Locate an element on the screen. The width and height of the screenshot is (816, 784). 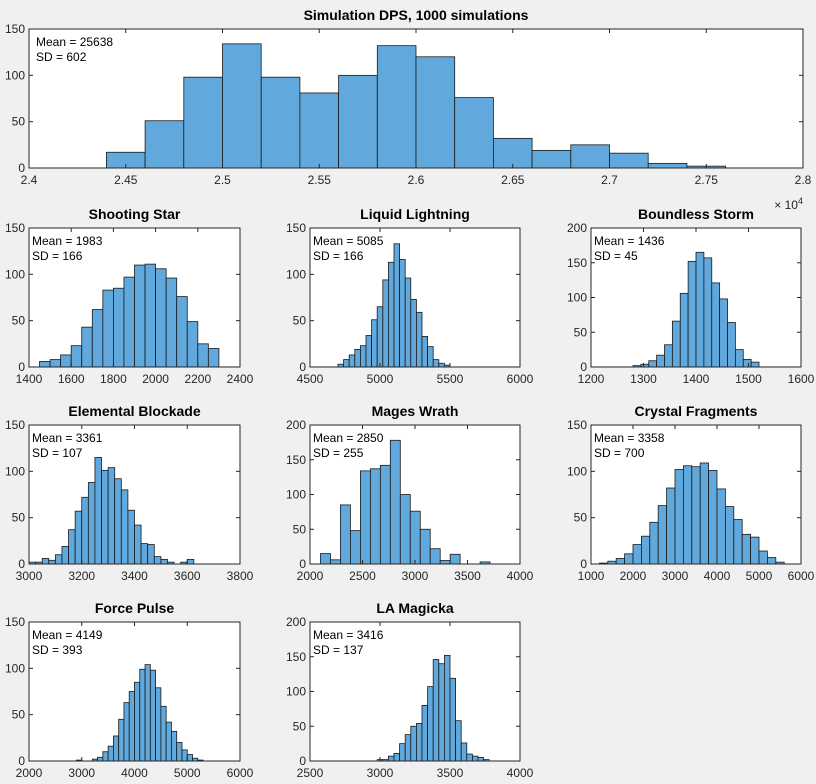
sd-label: SD = 45 is located at coordinates (616, 256).